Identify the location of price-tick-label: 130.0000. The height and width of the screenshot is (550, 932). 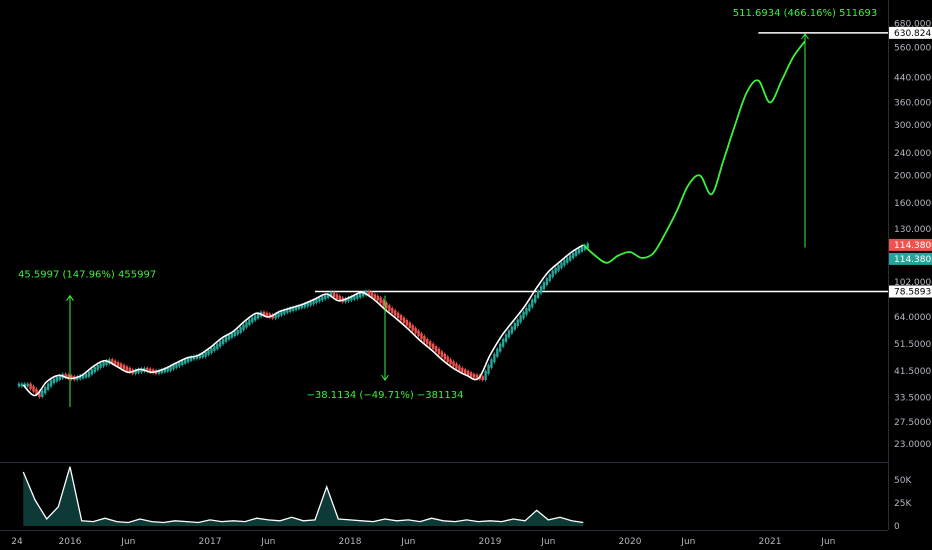
(913, 230).